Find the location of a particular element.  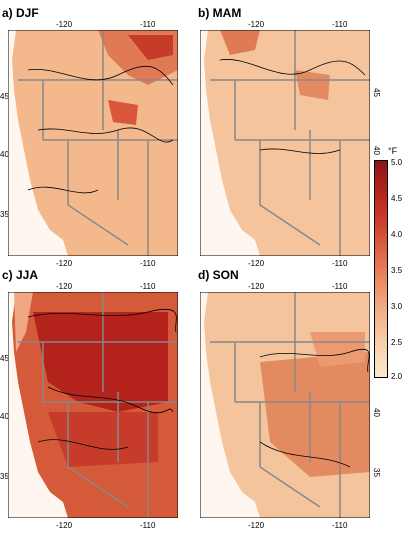

tick-lon-120-a: -120 is located at coordinates (64, 24).